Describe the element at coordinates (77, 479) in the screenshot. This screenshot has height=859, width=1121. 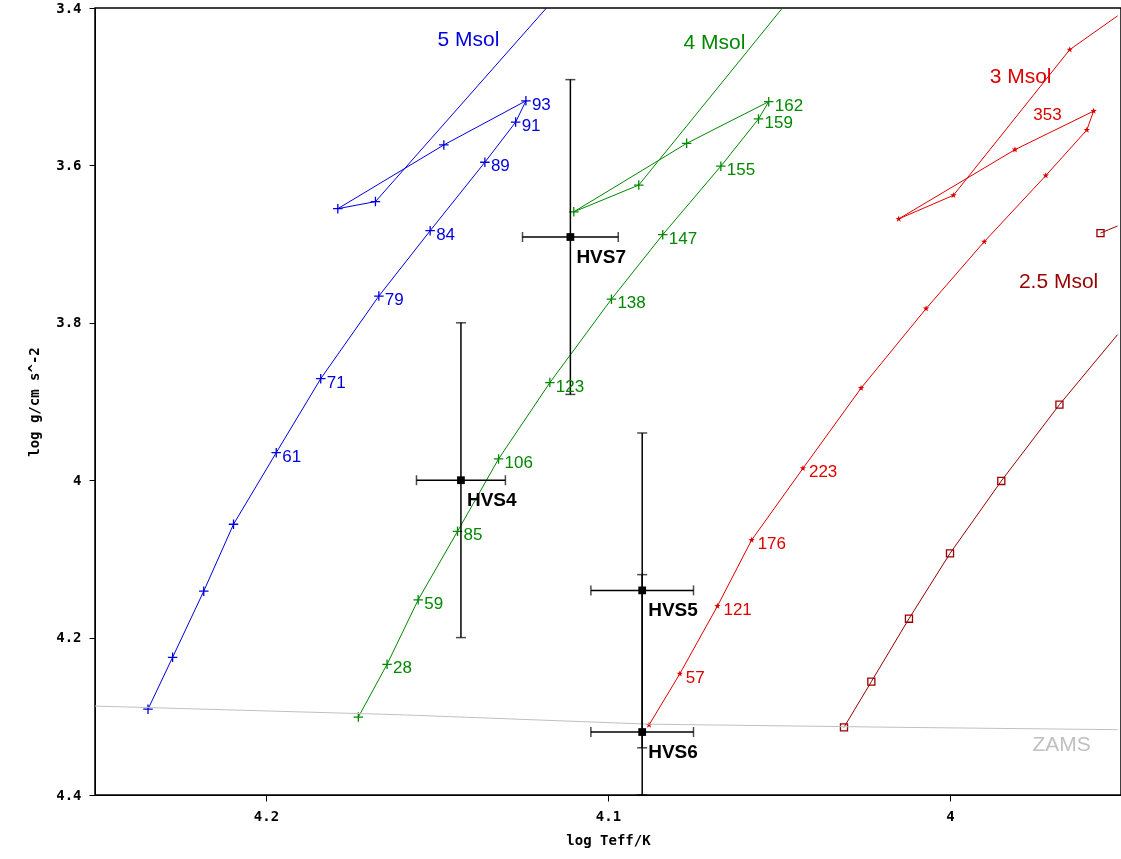
I see `y-tick-label: 4` at that location.